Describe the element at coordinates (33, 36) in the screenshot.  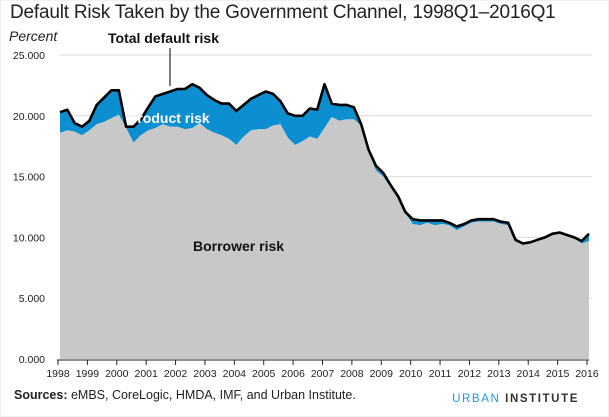
I see `y-axis-label: Percent` at that location.